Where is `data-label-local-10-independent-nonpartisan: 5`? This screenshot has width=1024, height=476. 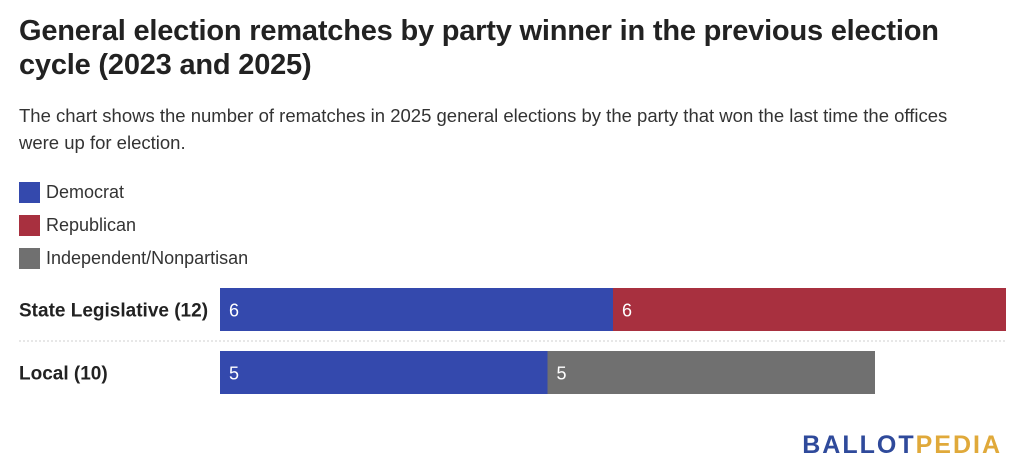
data-label-local-10-independent-nonpartisan: 5 is located at coordinates (562, 374).